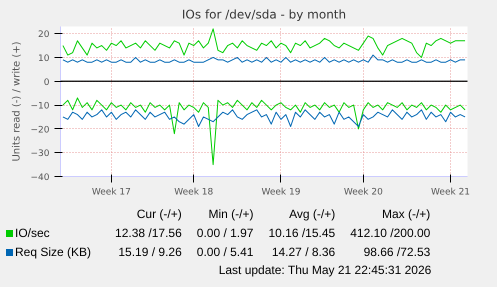 This screenshot has height=287, width=497. What do you see at coordinates (230, 214) in the screenshot?
I see `text: Min (-/+)` at bounding box center [230, 214].